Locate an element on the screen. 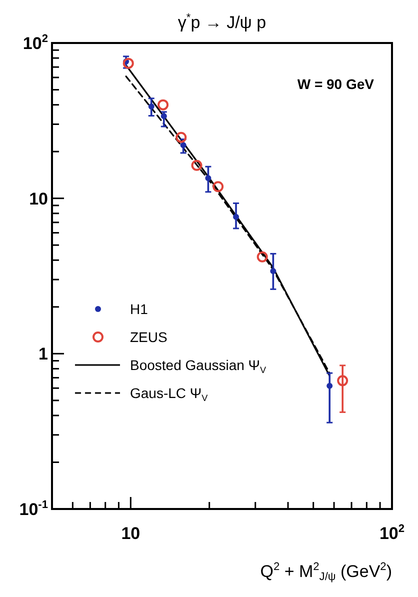  legend-label: H1 is located at coordinates (139, 309).